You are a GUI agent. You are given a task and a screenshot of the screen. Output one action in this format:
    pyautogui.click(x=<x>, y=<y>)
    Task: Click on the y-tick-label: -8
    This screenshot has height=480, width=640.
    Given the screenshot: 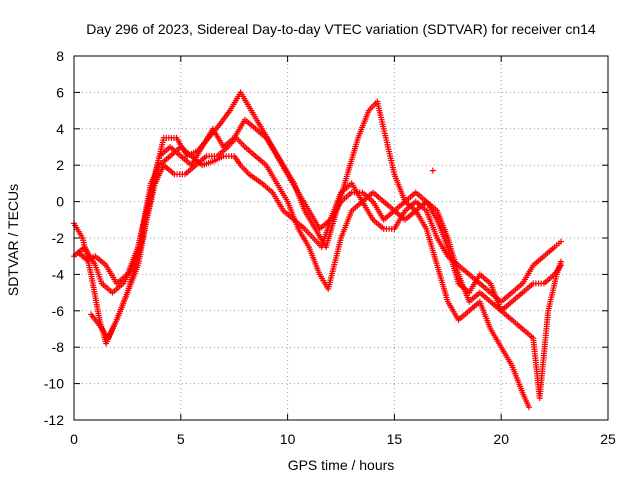 What is the action you would take?
    pyautogui.click(x=58, y=347)
    